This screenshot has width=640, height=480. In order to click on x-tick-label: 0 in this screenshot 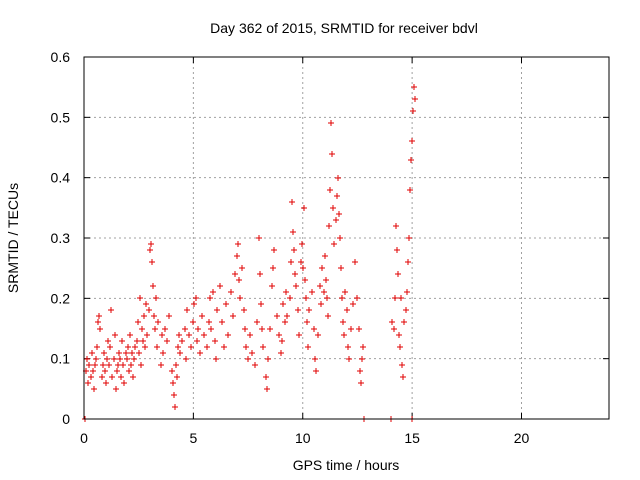, I will do `click(84, 438)`.